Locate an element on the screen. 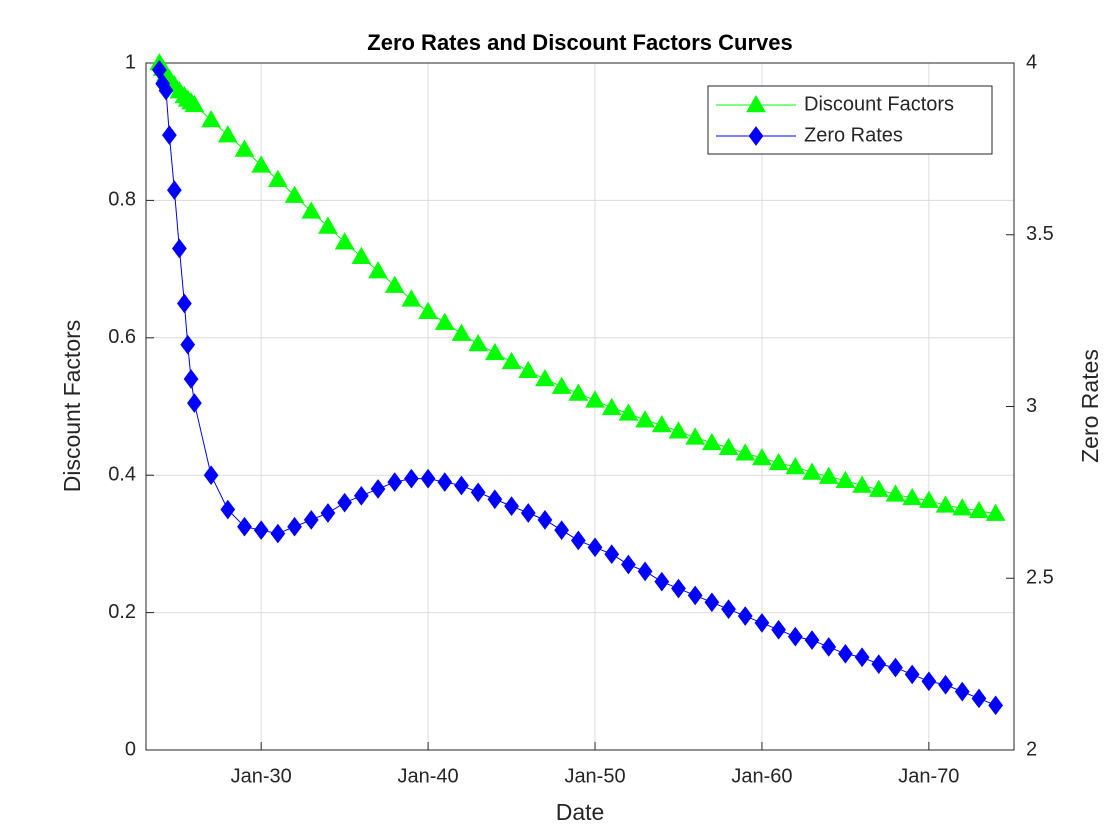 This screenshot has width=1120, height=840. x-tick-label: Jan-40 is located at coordinates (428, 776).